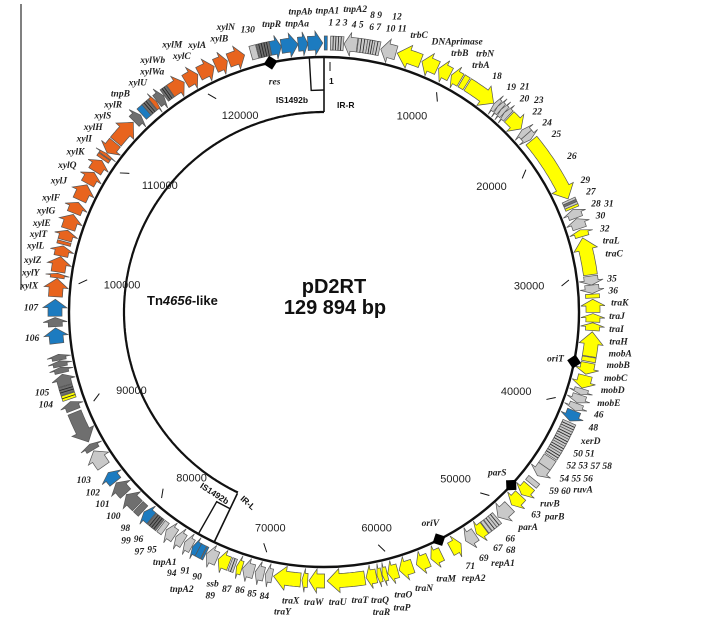 The image size is (713, 618). I want to click on gene-xylI, so click(103, 158).